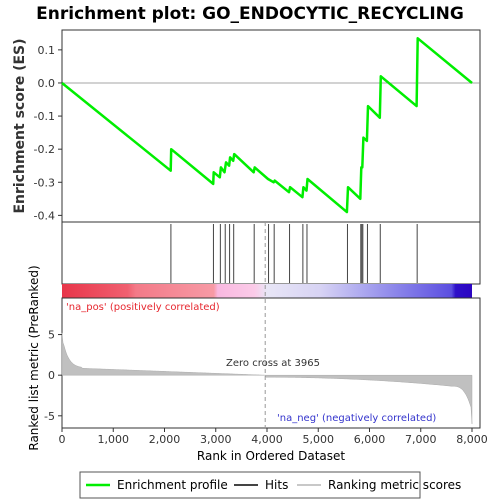 The width and height of the screenshot is (500, 500). Describe the element at coordinates (44, 182) in the screenshot. I see `es-y-tick-label: -0.3` at that location.